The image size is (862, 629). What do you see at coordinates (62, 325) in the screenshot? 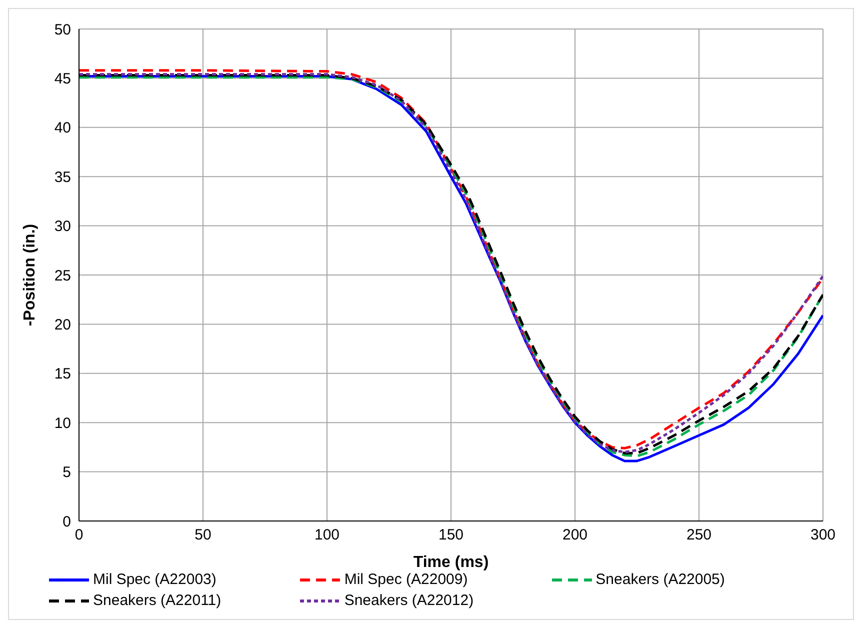
I see `y-tick-label: 20` at bounding box center [62, 325].